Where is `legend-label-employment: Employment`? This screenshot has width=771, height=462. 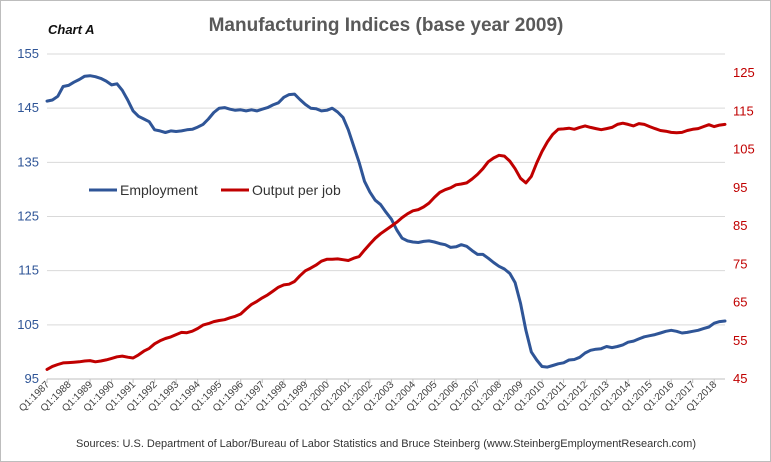
legend-label-employment: Employment is located at coordinates (159, 190).